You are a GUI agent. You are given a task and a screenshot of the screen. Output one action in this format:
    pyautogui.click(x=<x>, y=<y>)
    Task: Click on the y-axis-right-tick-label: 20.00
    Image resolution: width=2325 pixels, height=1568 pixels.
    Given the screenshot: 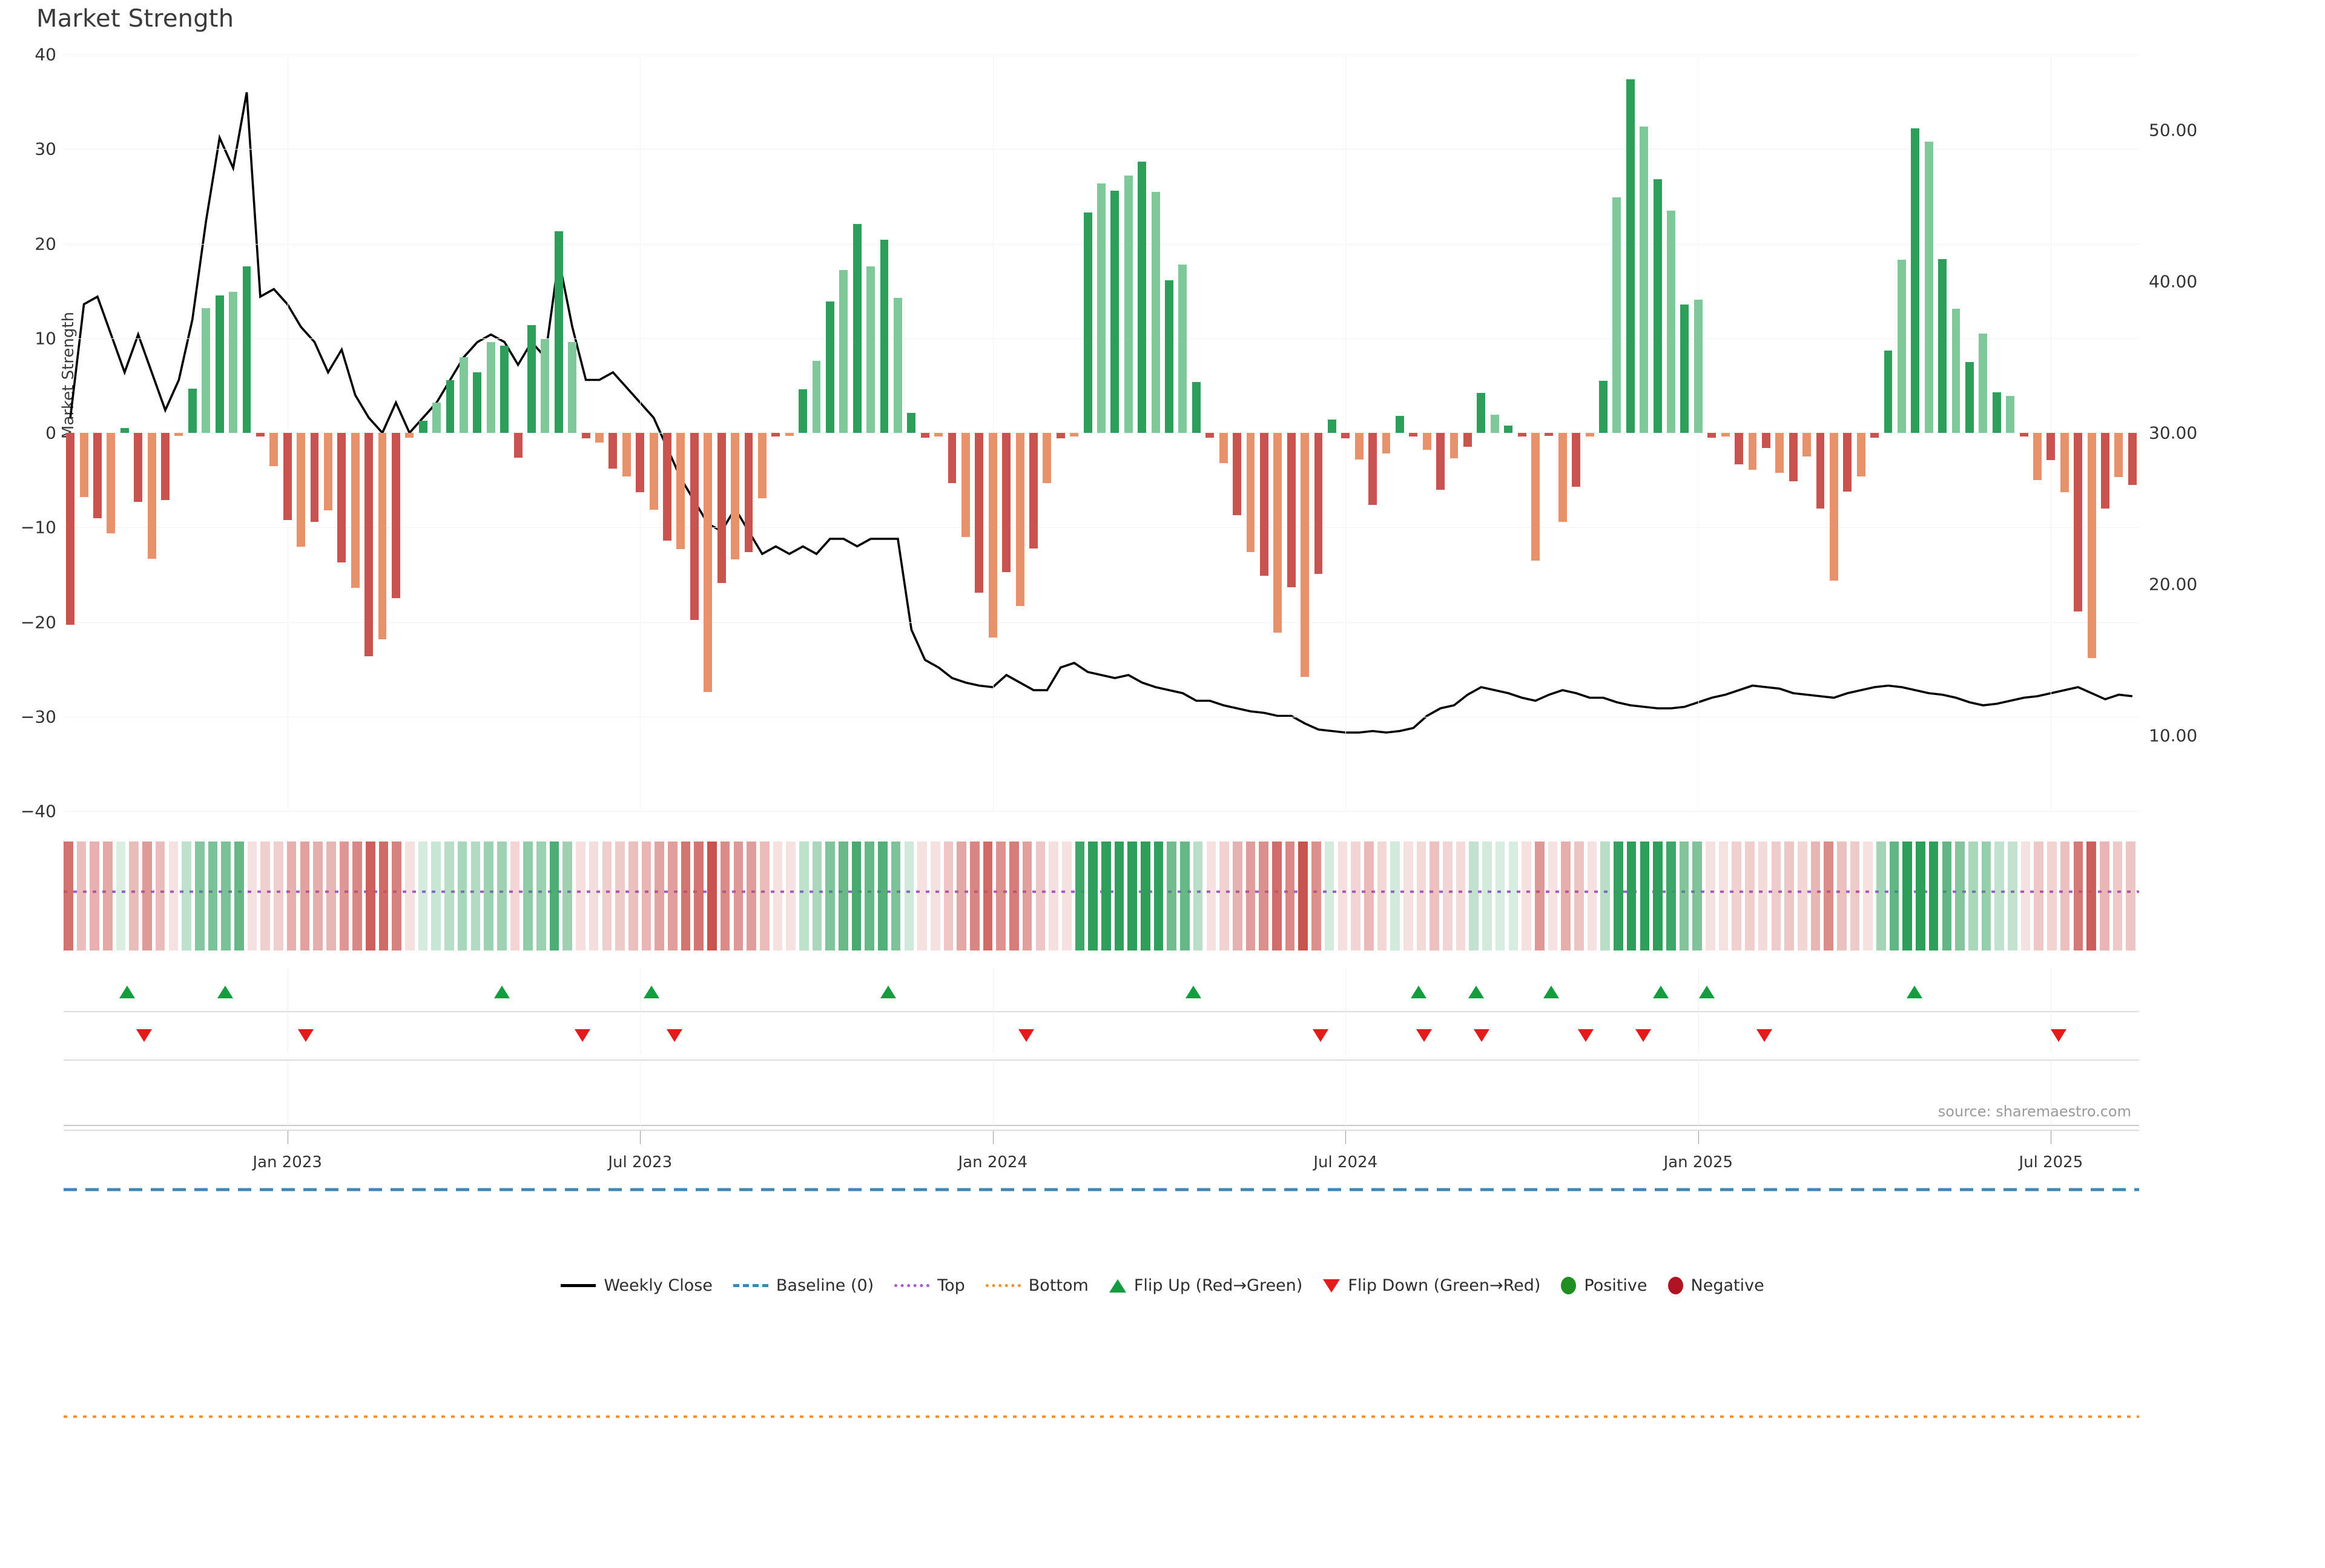 What is the action you would take?
    pyautogui.click(x=2173, y=584)
    